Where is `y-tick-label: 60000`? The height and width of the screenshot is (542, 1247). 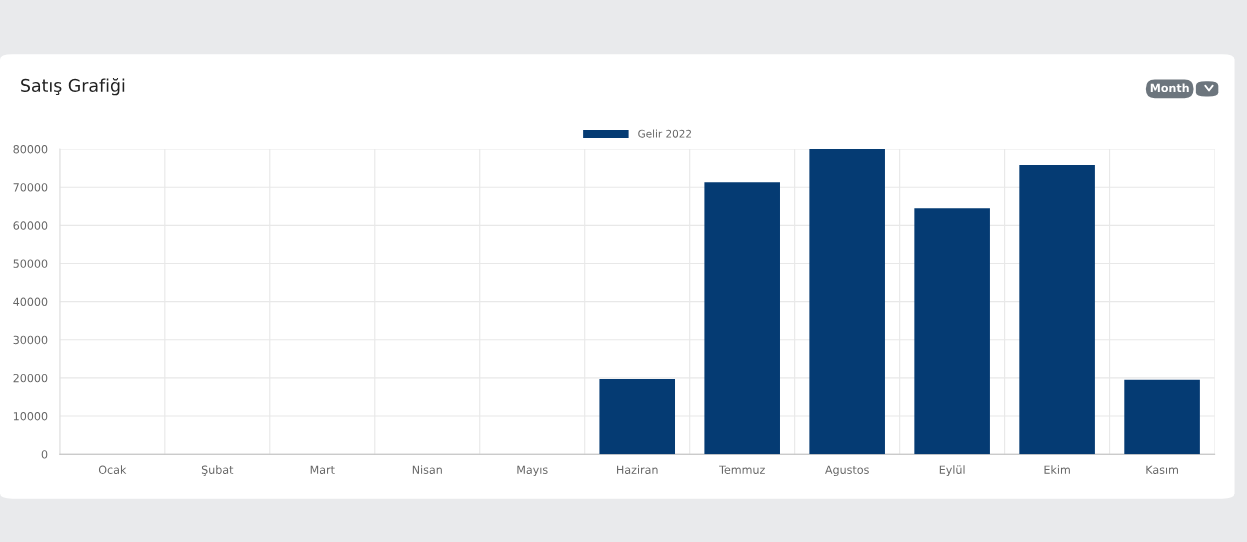
y-tick-label: 60000 is located at coordinates (30, 225).